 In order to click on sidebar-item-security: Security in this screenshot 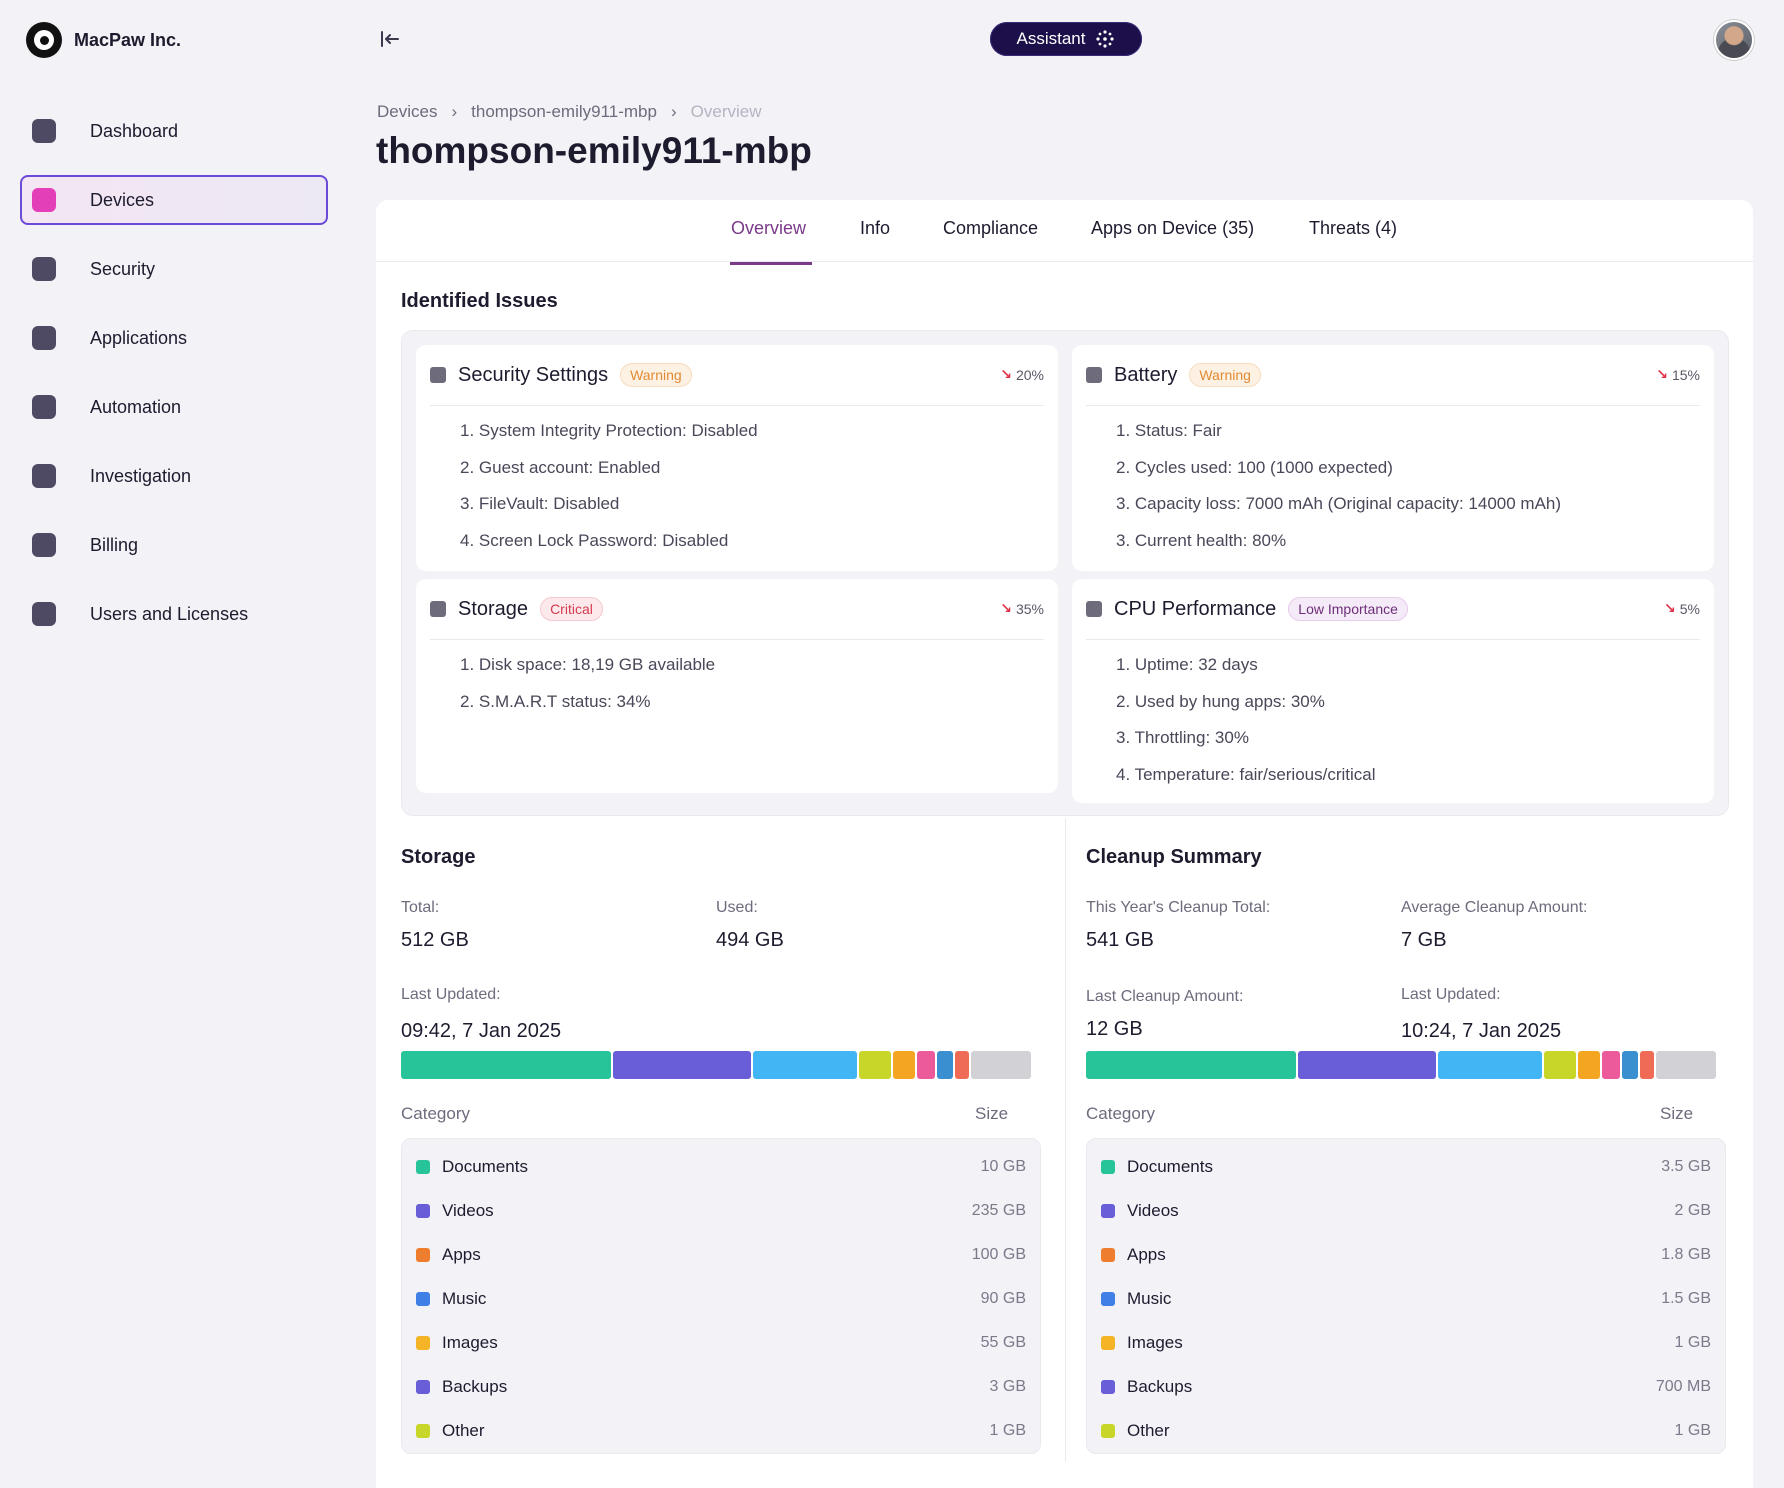, I will do `click(174, 269)`.